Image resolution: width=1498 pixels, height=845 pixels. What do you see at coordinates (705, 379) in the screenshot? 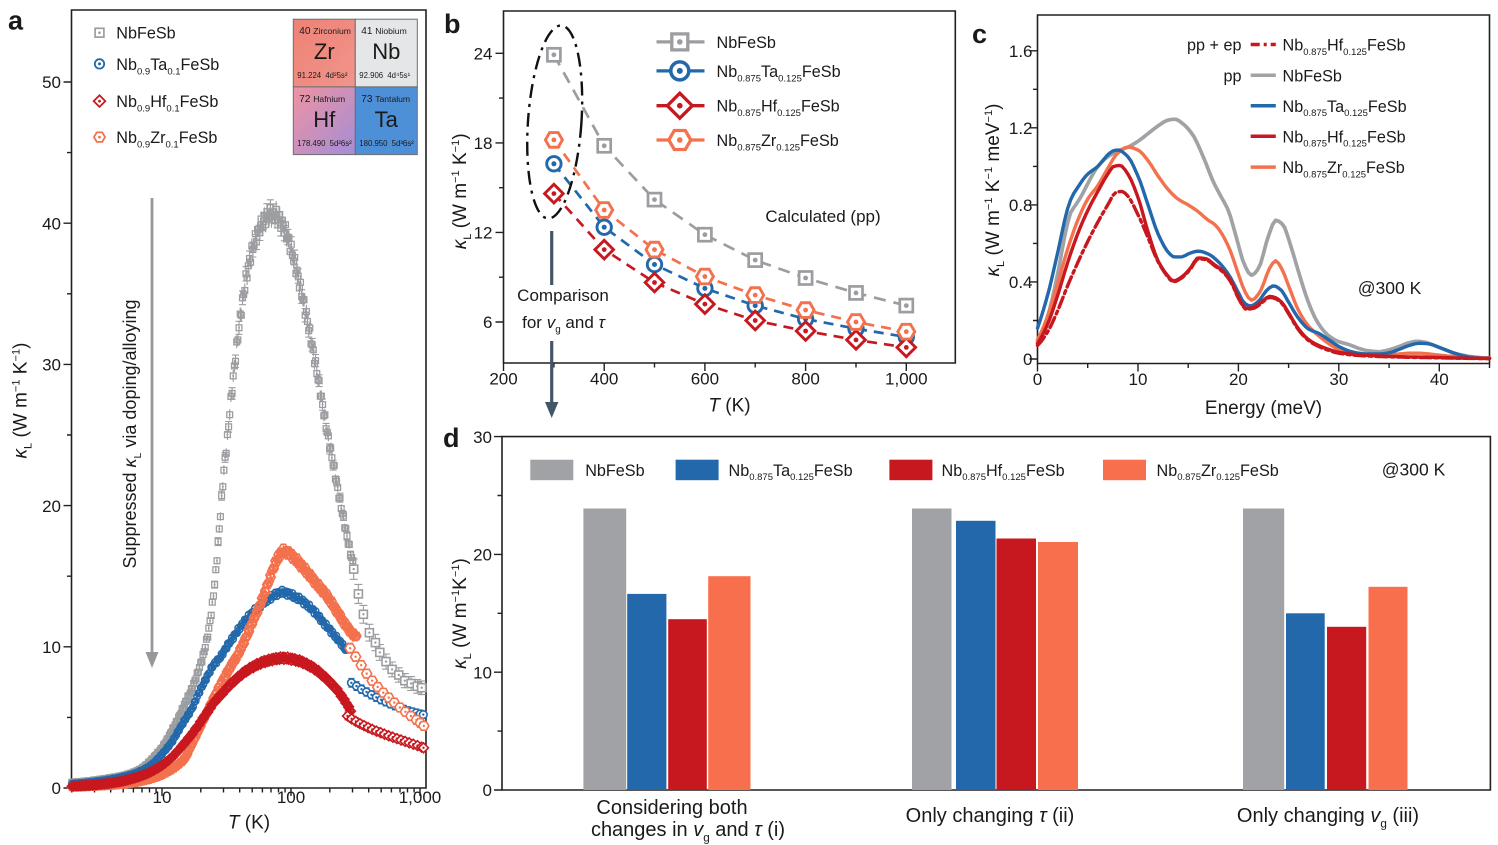
I see `svg-text: 600` at bounding box center [705, 379].